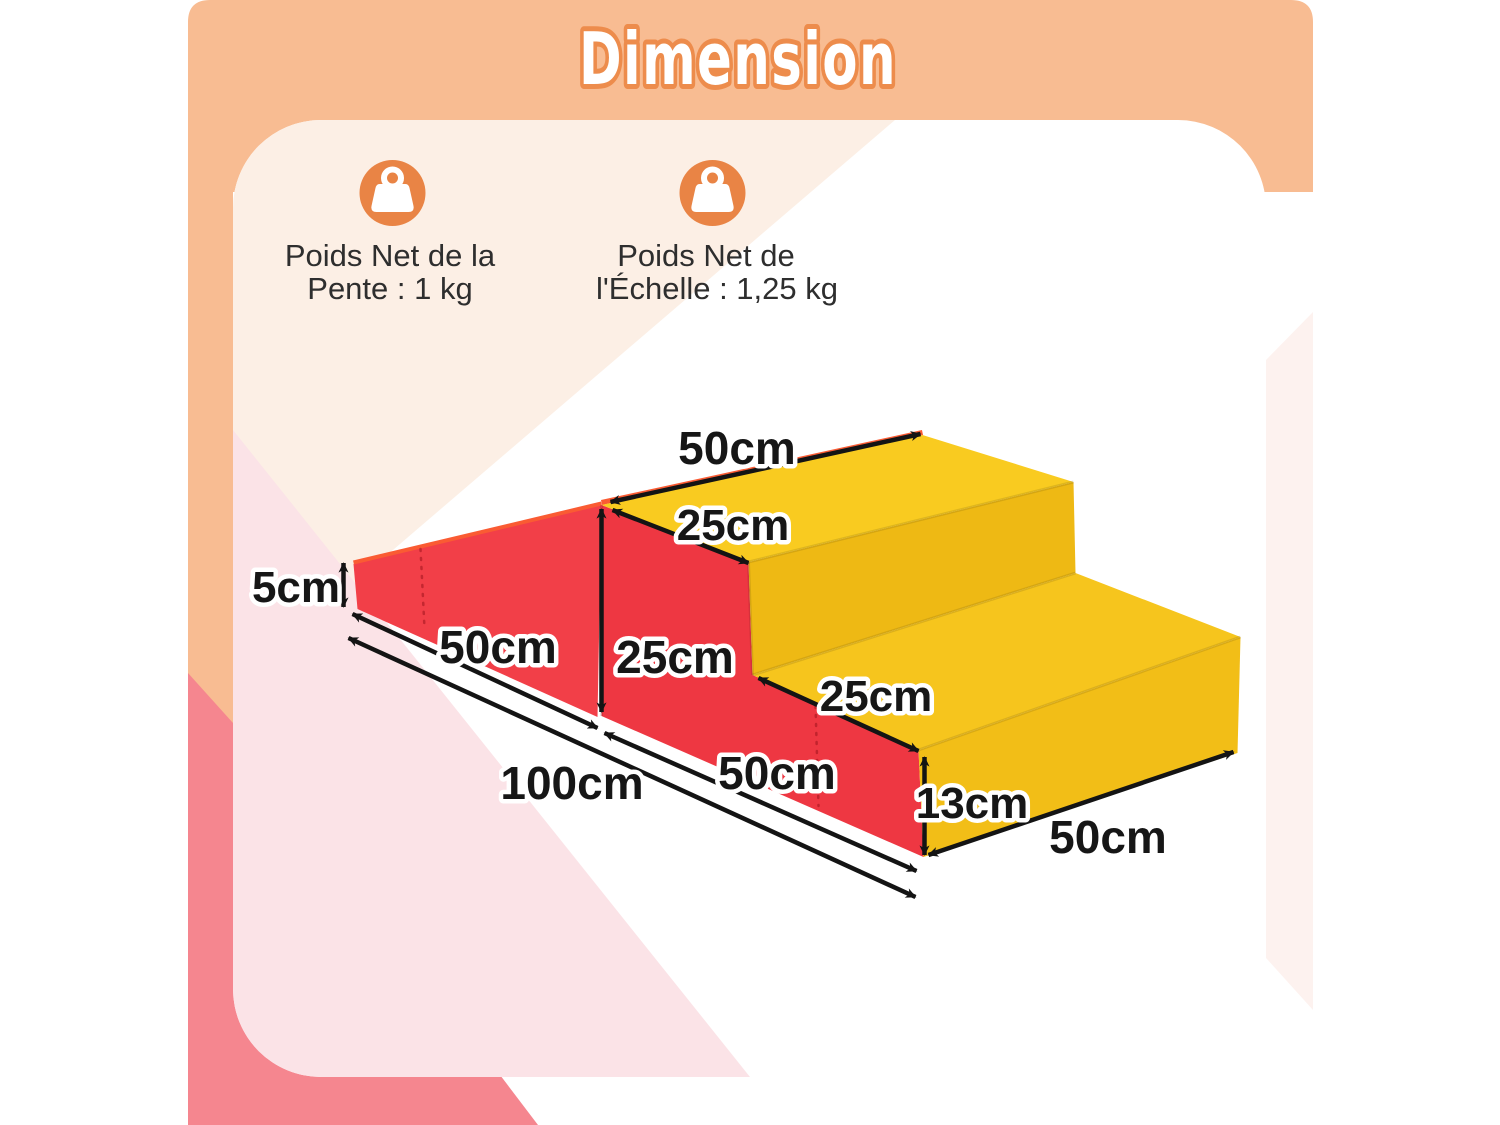 The image size is (1500, 1125). I want to click on slope-weight-line2: Pente : 1 kg, so click(389, 288).